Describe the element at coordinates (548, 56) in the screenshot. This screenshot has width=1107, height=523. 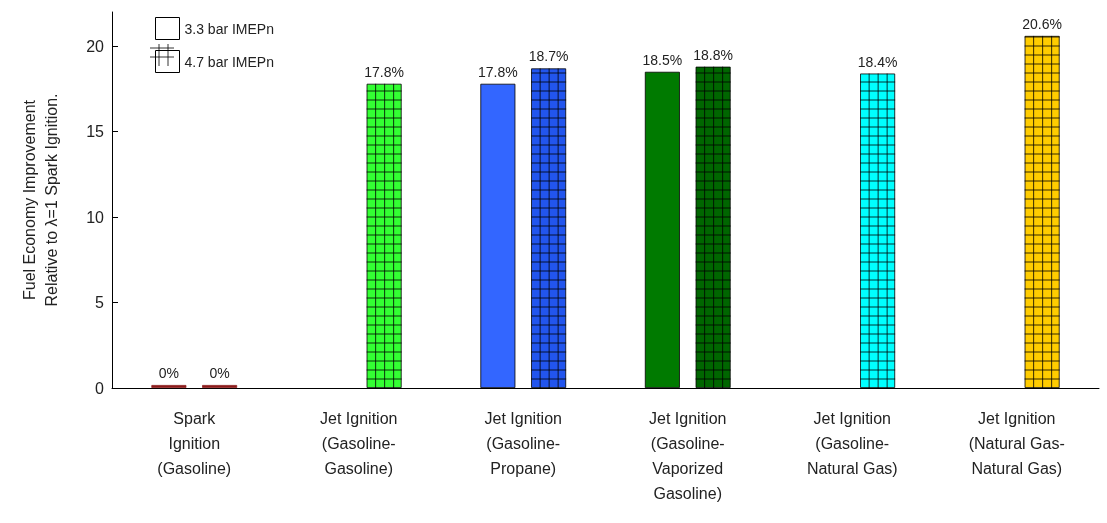
I see `data-label: 18.7%` at that location.